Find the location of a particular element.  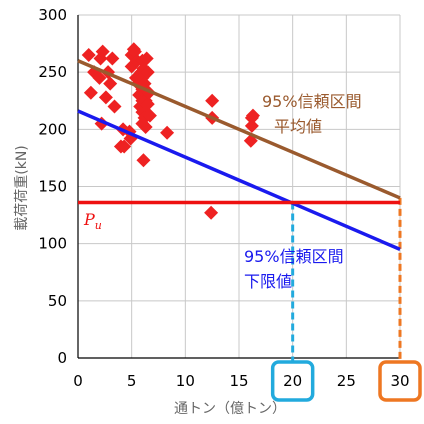

y-tick-label: 0 is located at coordinates (62, 358).